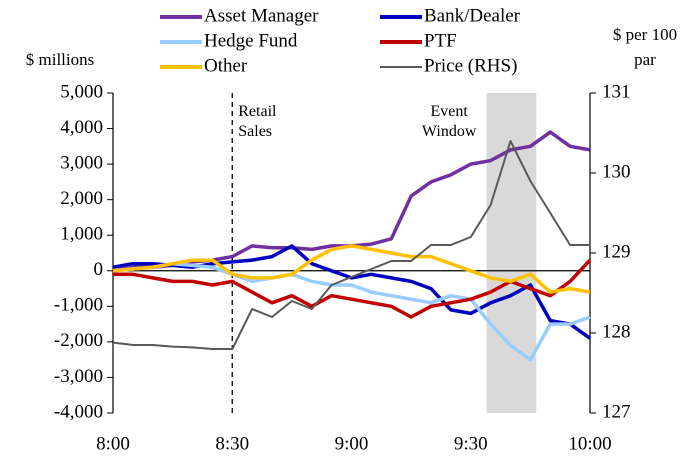 Image resolution: width=696 pixels, height=461 pixels. I want to click on y-axis-label: $ millions, so click(60, 59).